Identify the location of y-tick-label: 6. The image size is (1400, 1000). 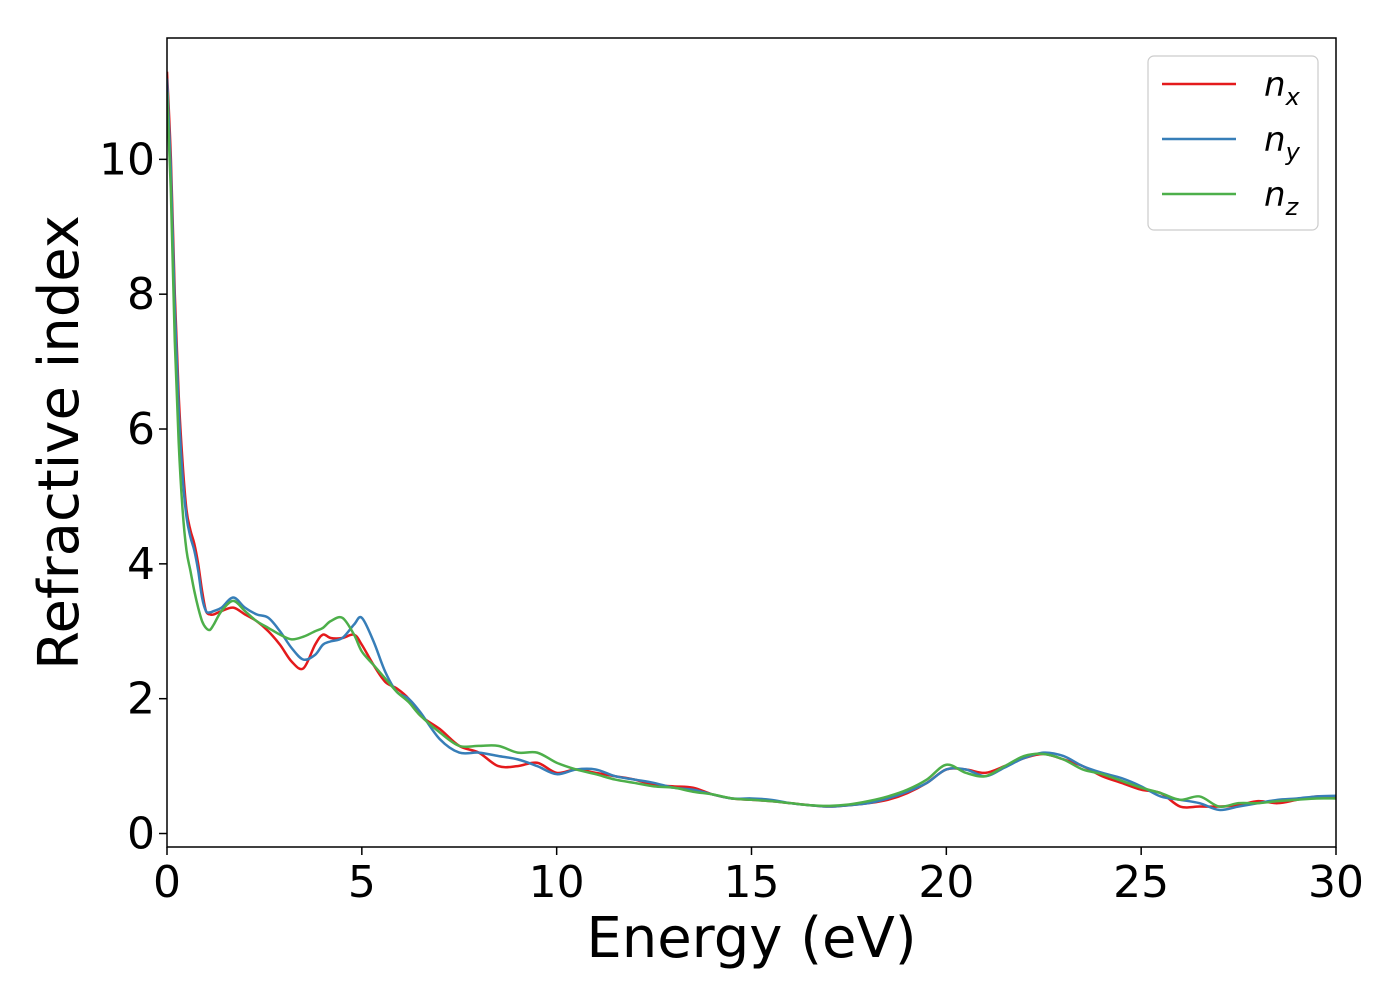
(141, 429).